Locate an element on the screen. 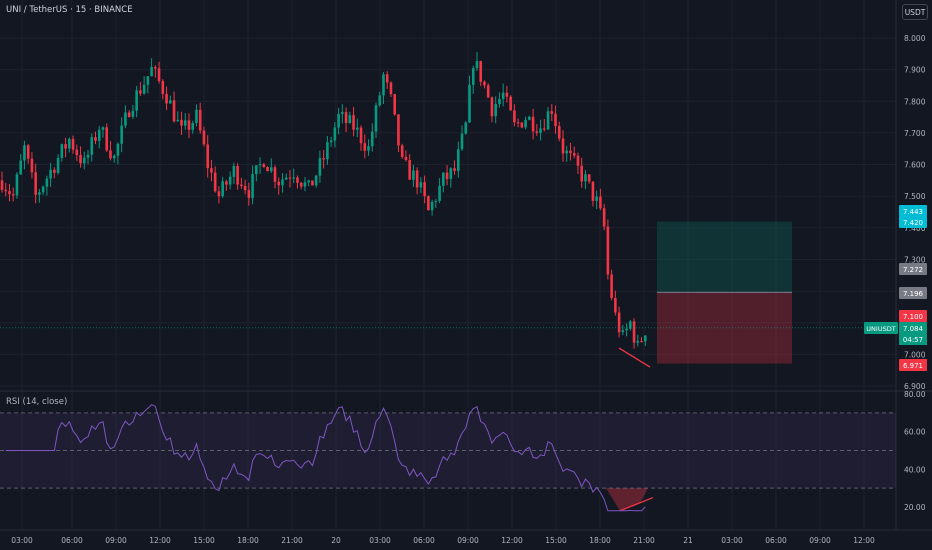  price-label-text: 7.196 is located at coordinates (913, 294).